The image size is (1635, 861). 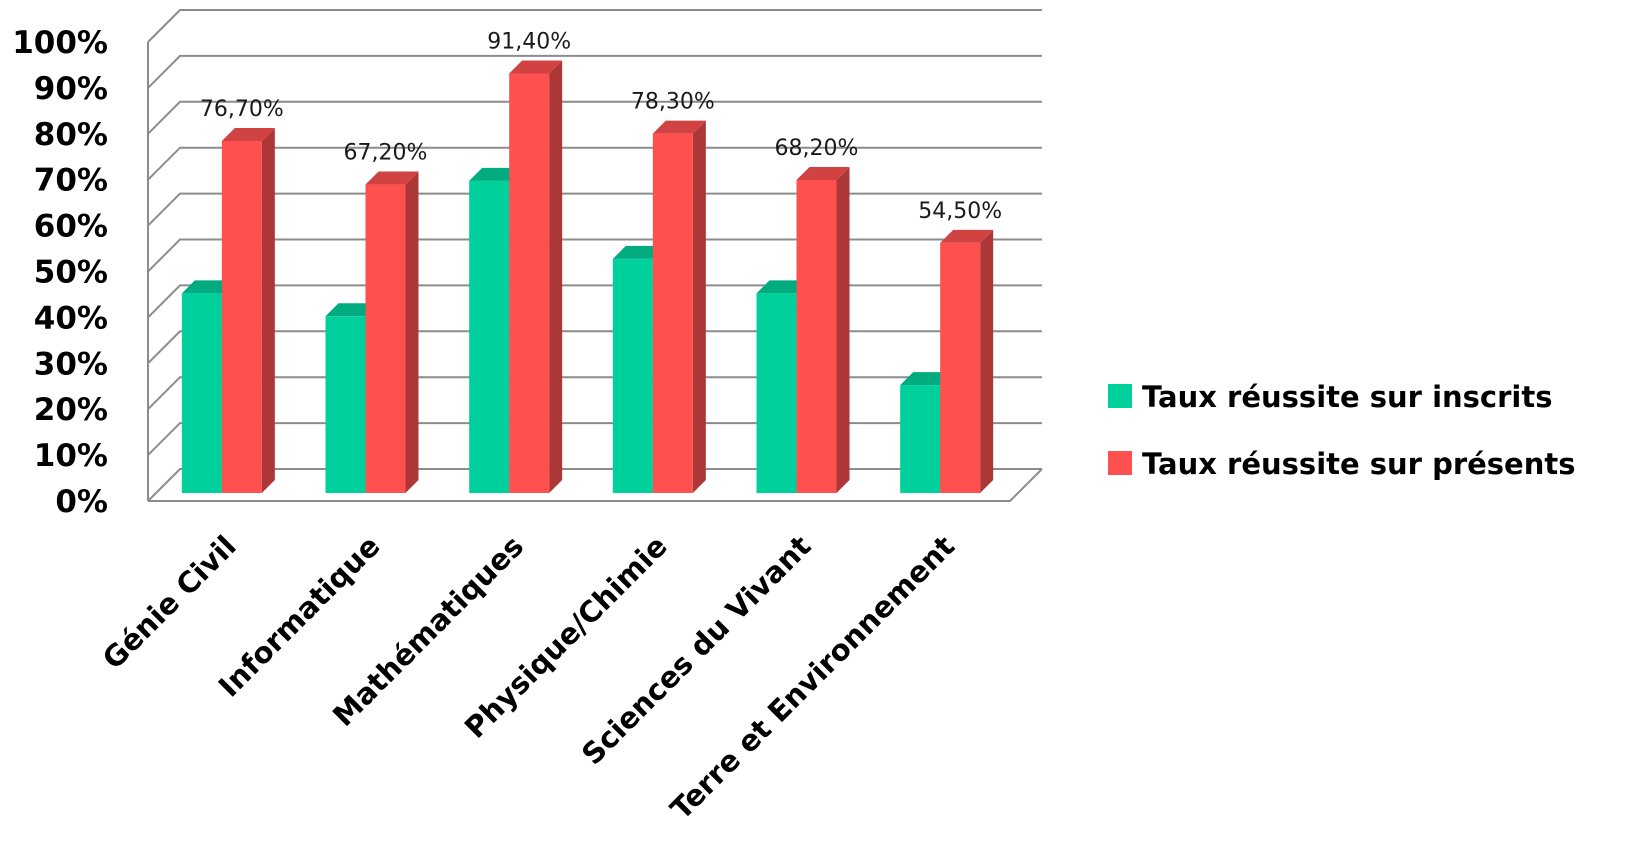 What do you see at coordinates (169, 602) in the screenshot?
I see `x-tick-label: Génie Civil` at bounding box center [169, 602].